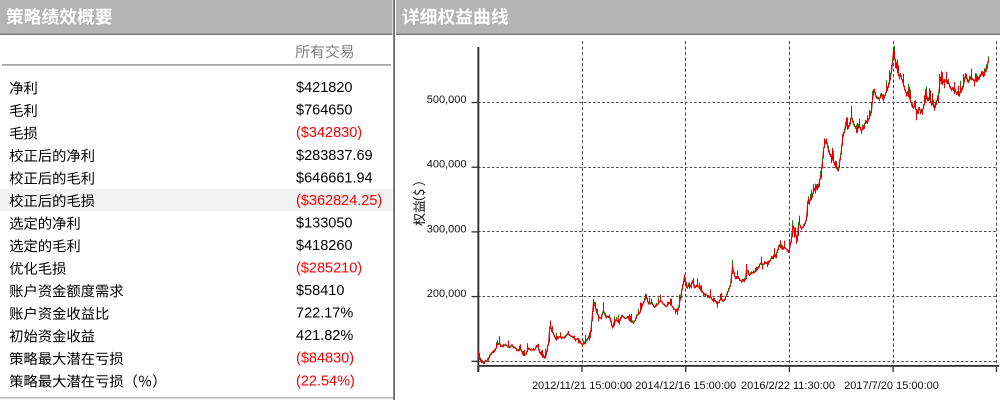 This screenshot has height=405, width=1000. Describe the element at coordinates (685, 386) in the screenshot. I see `svg-text: 2014/12/16 15:00:00` at that location.